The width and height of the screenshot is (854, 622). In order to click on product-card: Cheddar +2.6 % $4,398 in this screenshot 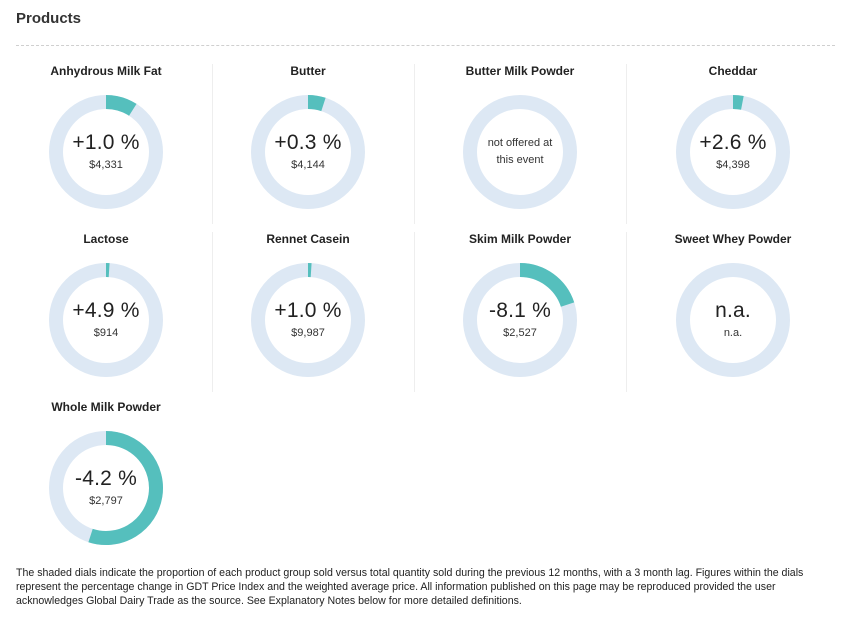, I will do `click(733, 144)`.